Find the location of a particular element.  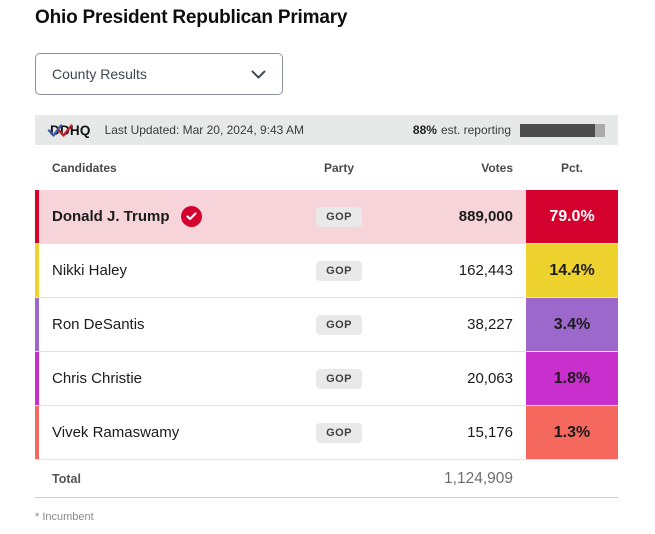

reporting-progress-bar is located at coordinates (562, 130).